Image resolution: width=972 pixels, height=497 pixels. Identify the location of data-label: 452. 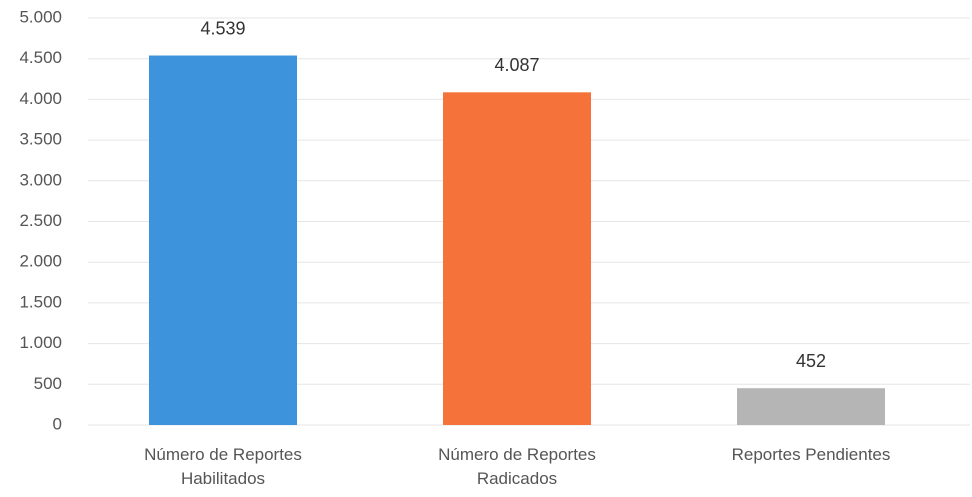
(811, 361).